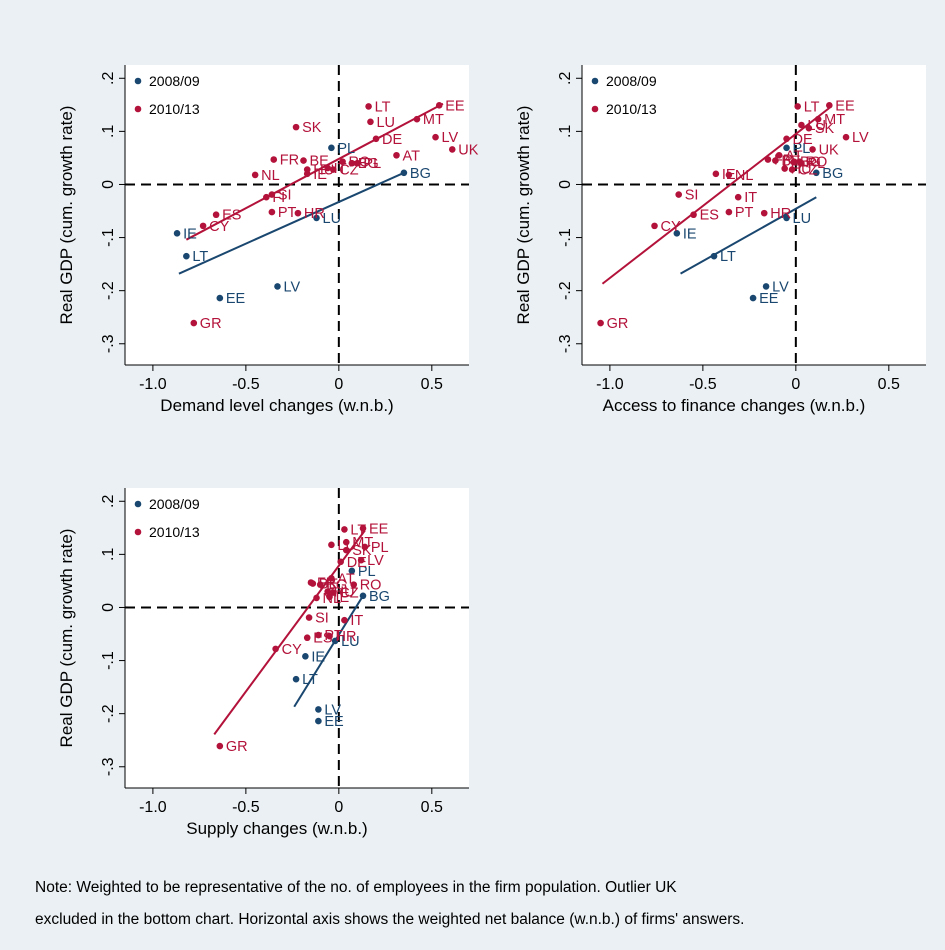 Image resolution: width=945 pixels, height=950 pixels. I want to click on point-2010-ro, so click(799, 161).